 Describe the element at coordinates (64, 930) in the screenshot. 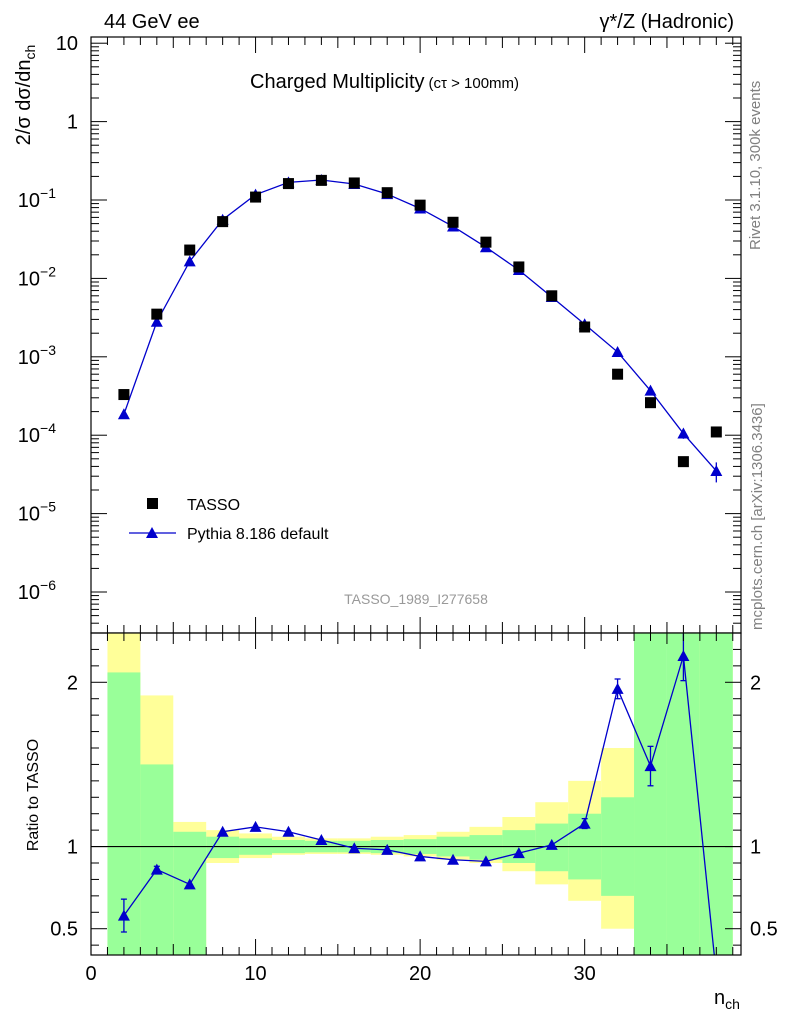

I see `ratio-y-tick-label-left: 0.5` at that location.